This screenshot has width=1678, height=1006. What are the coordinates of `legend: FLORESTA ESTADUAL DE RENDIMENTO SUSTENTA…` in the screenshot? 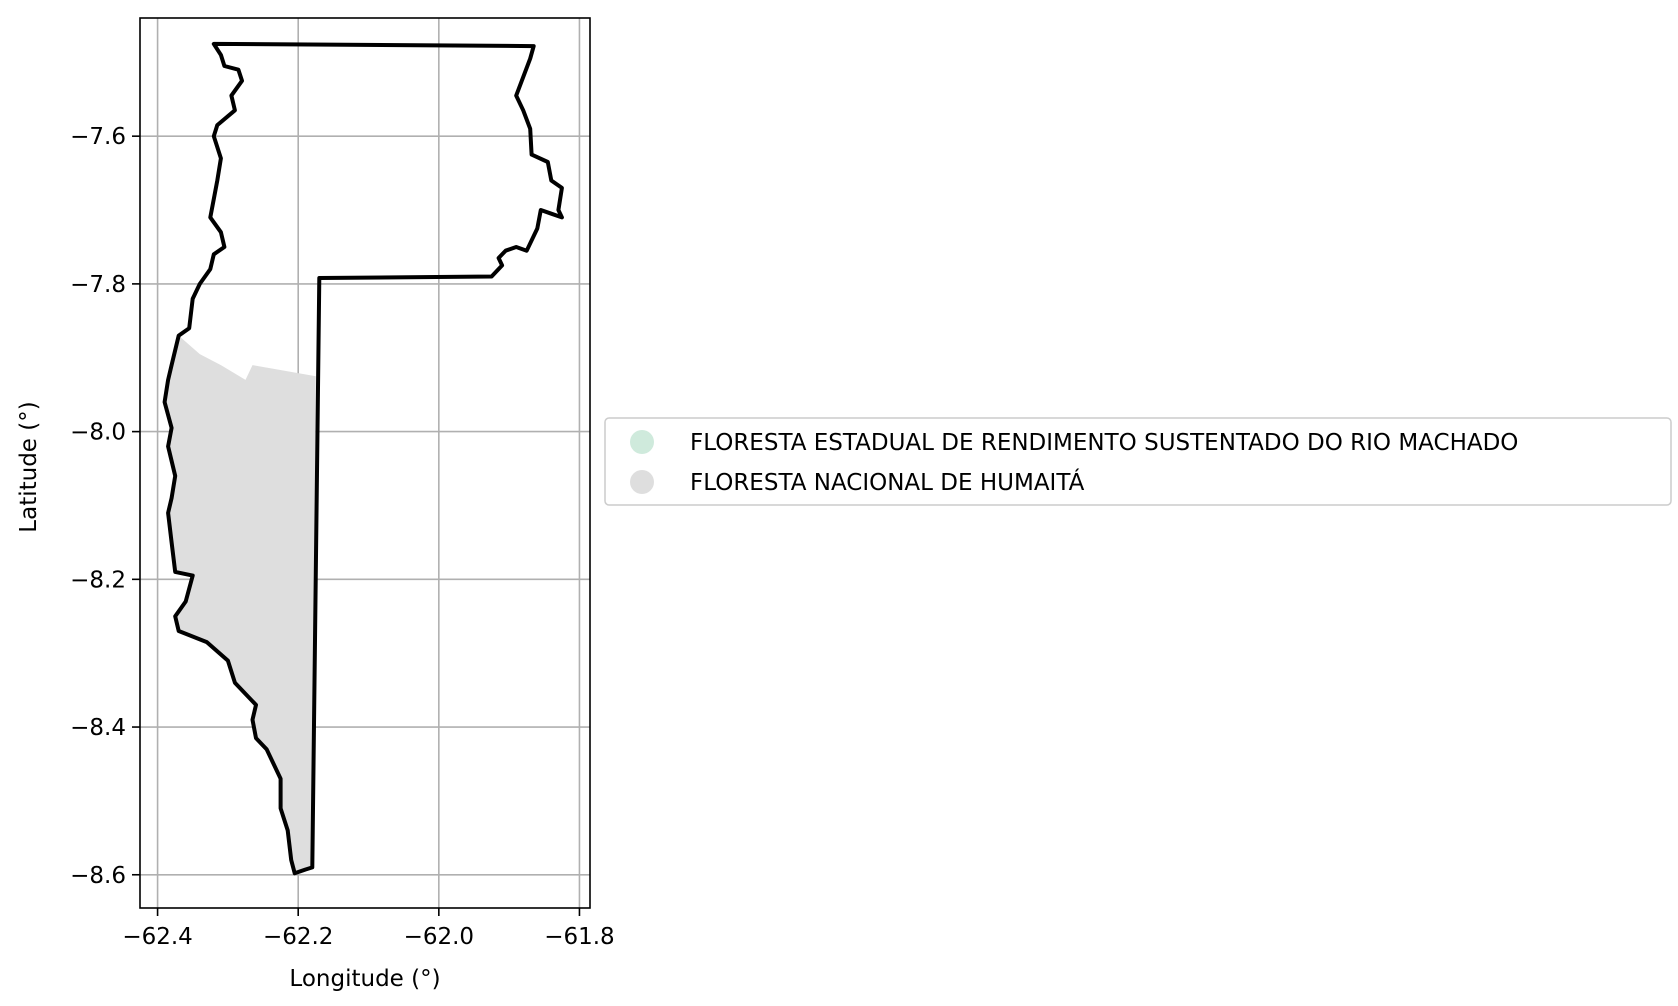 It's located at (1138, 461).